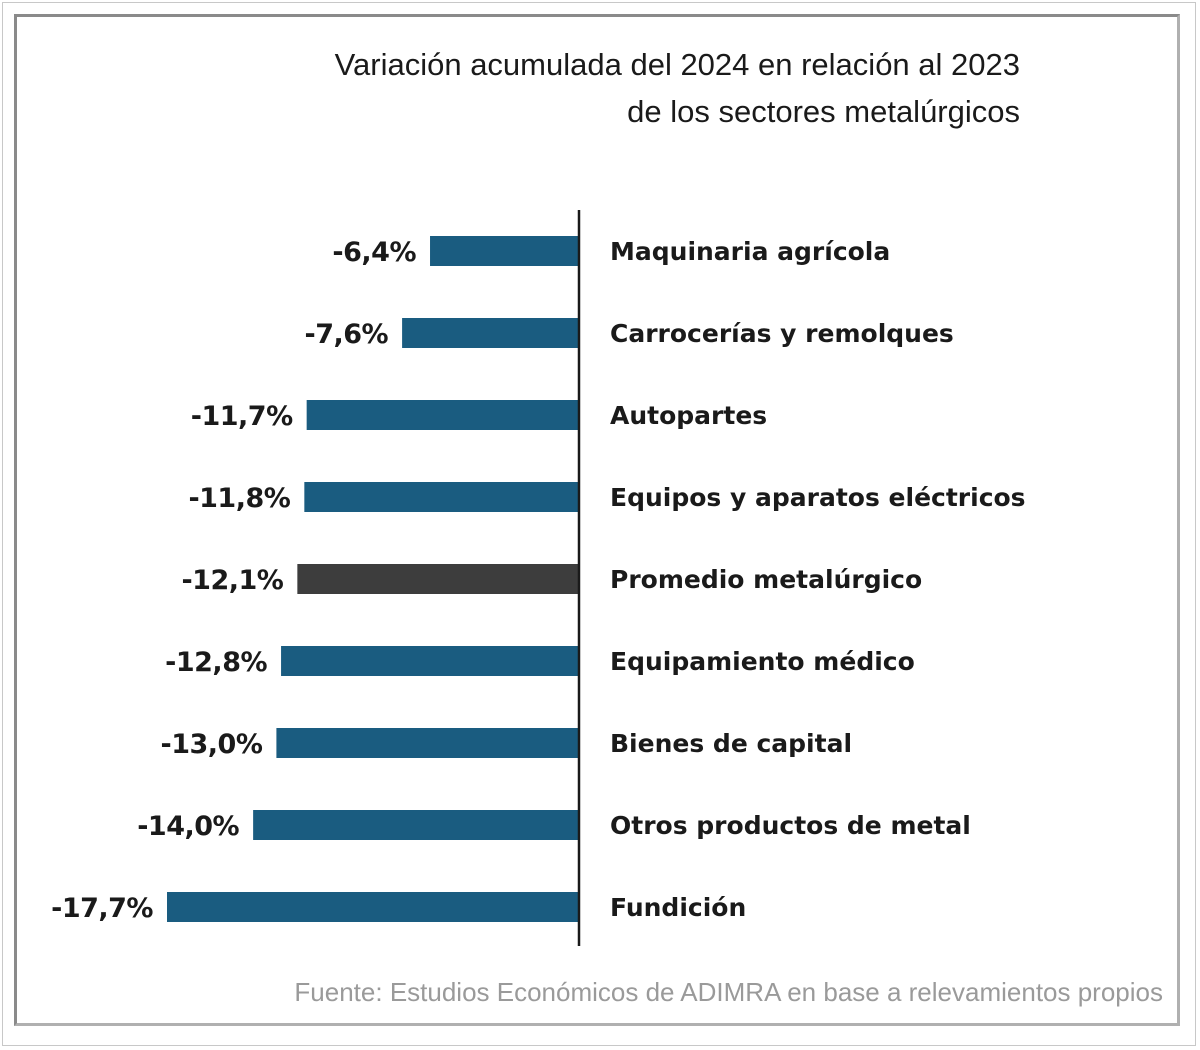 The width and height of the screenshot is (1200, 1050). I want to click on value-label-4: -12,1%, so click(232, 580).